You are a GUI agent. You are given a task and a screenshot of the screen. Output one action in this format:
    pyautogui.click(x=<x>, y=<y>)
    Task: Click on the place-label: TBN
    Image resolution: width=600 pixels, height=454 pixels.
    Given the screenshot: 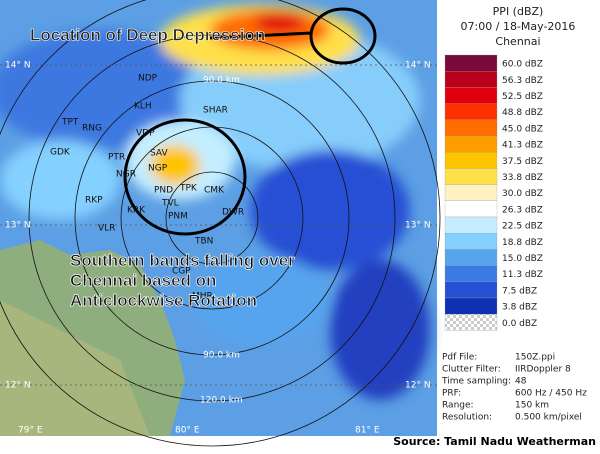 What is the action you would take?
    pyautogui.click(x=203, y=242)
    